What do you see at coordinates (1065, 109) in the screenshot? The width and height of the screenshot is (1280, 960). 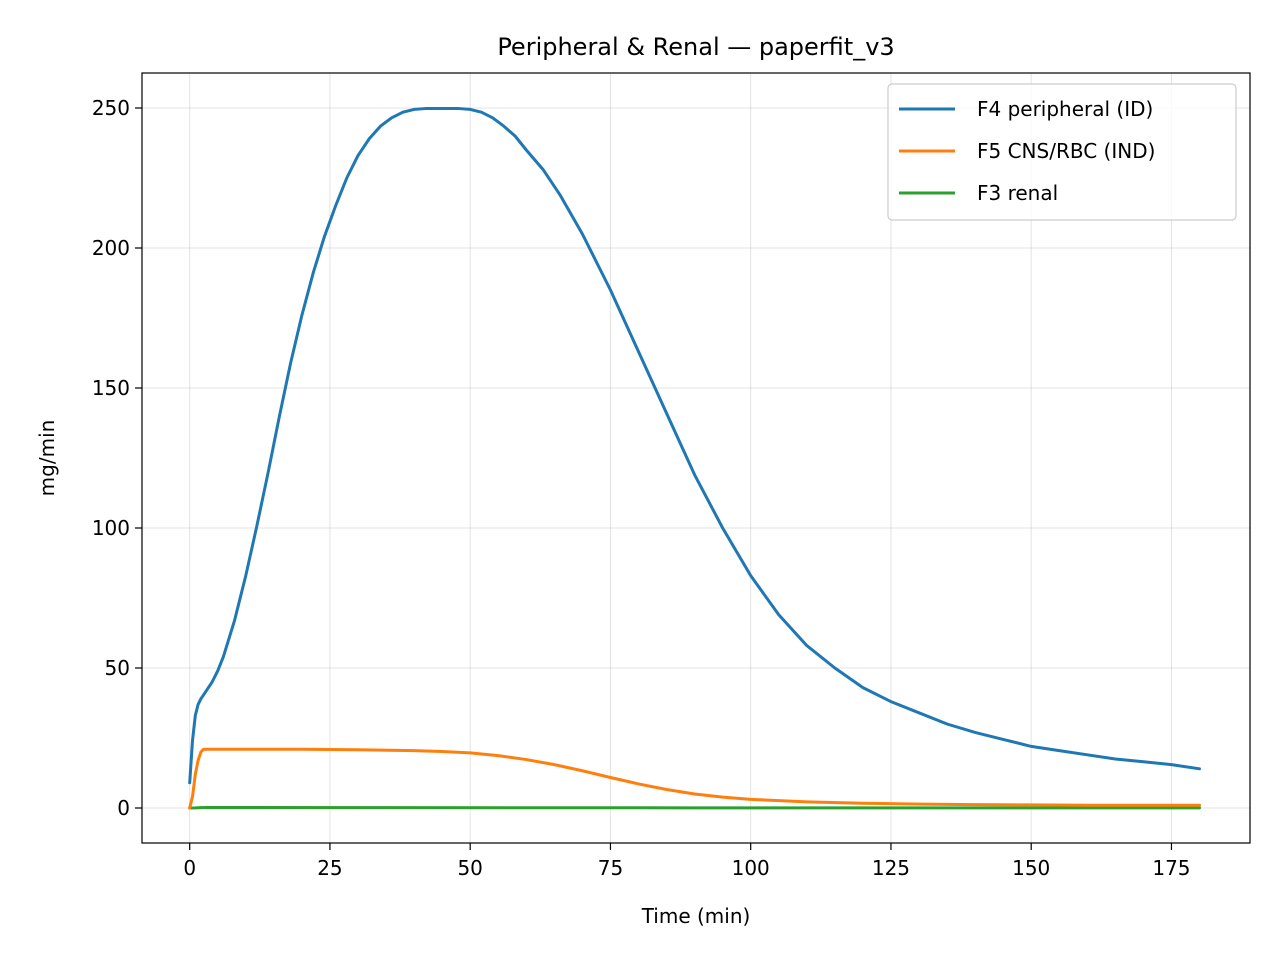 I see `legend-entry-f4-peripheral-id: F4 peripheral (ID)` at bounding box center [1065, 109].